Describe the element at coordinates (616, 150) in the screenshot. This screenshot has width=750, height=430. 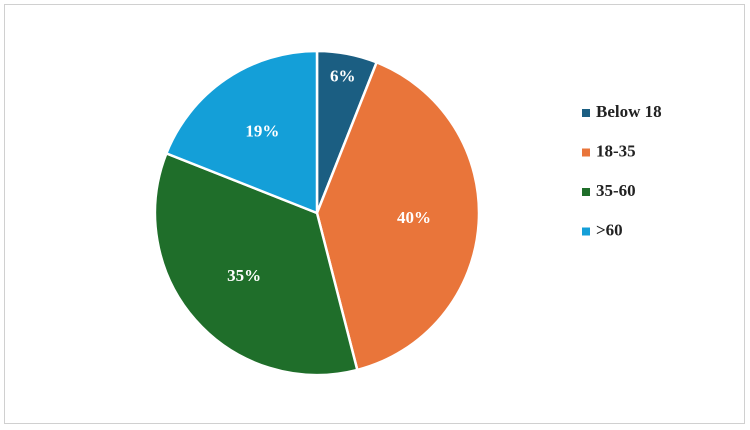
I see `legend-label: 18-35` at that location.